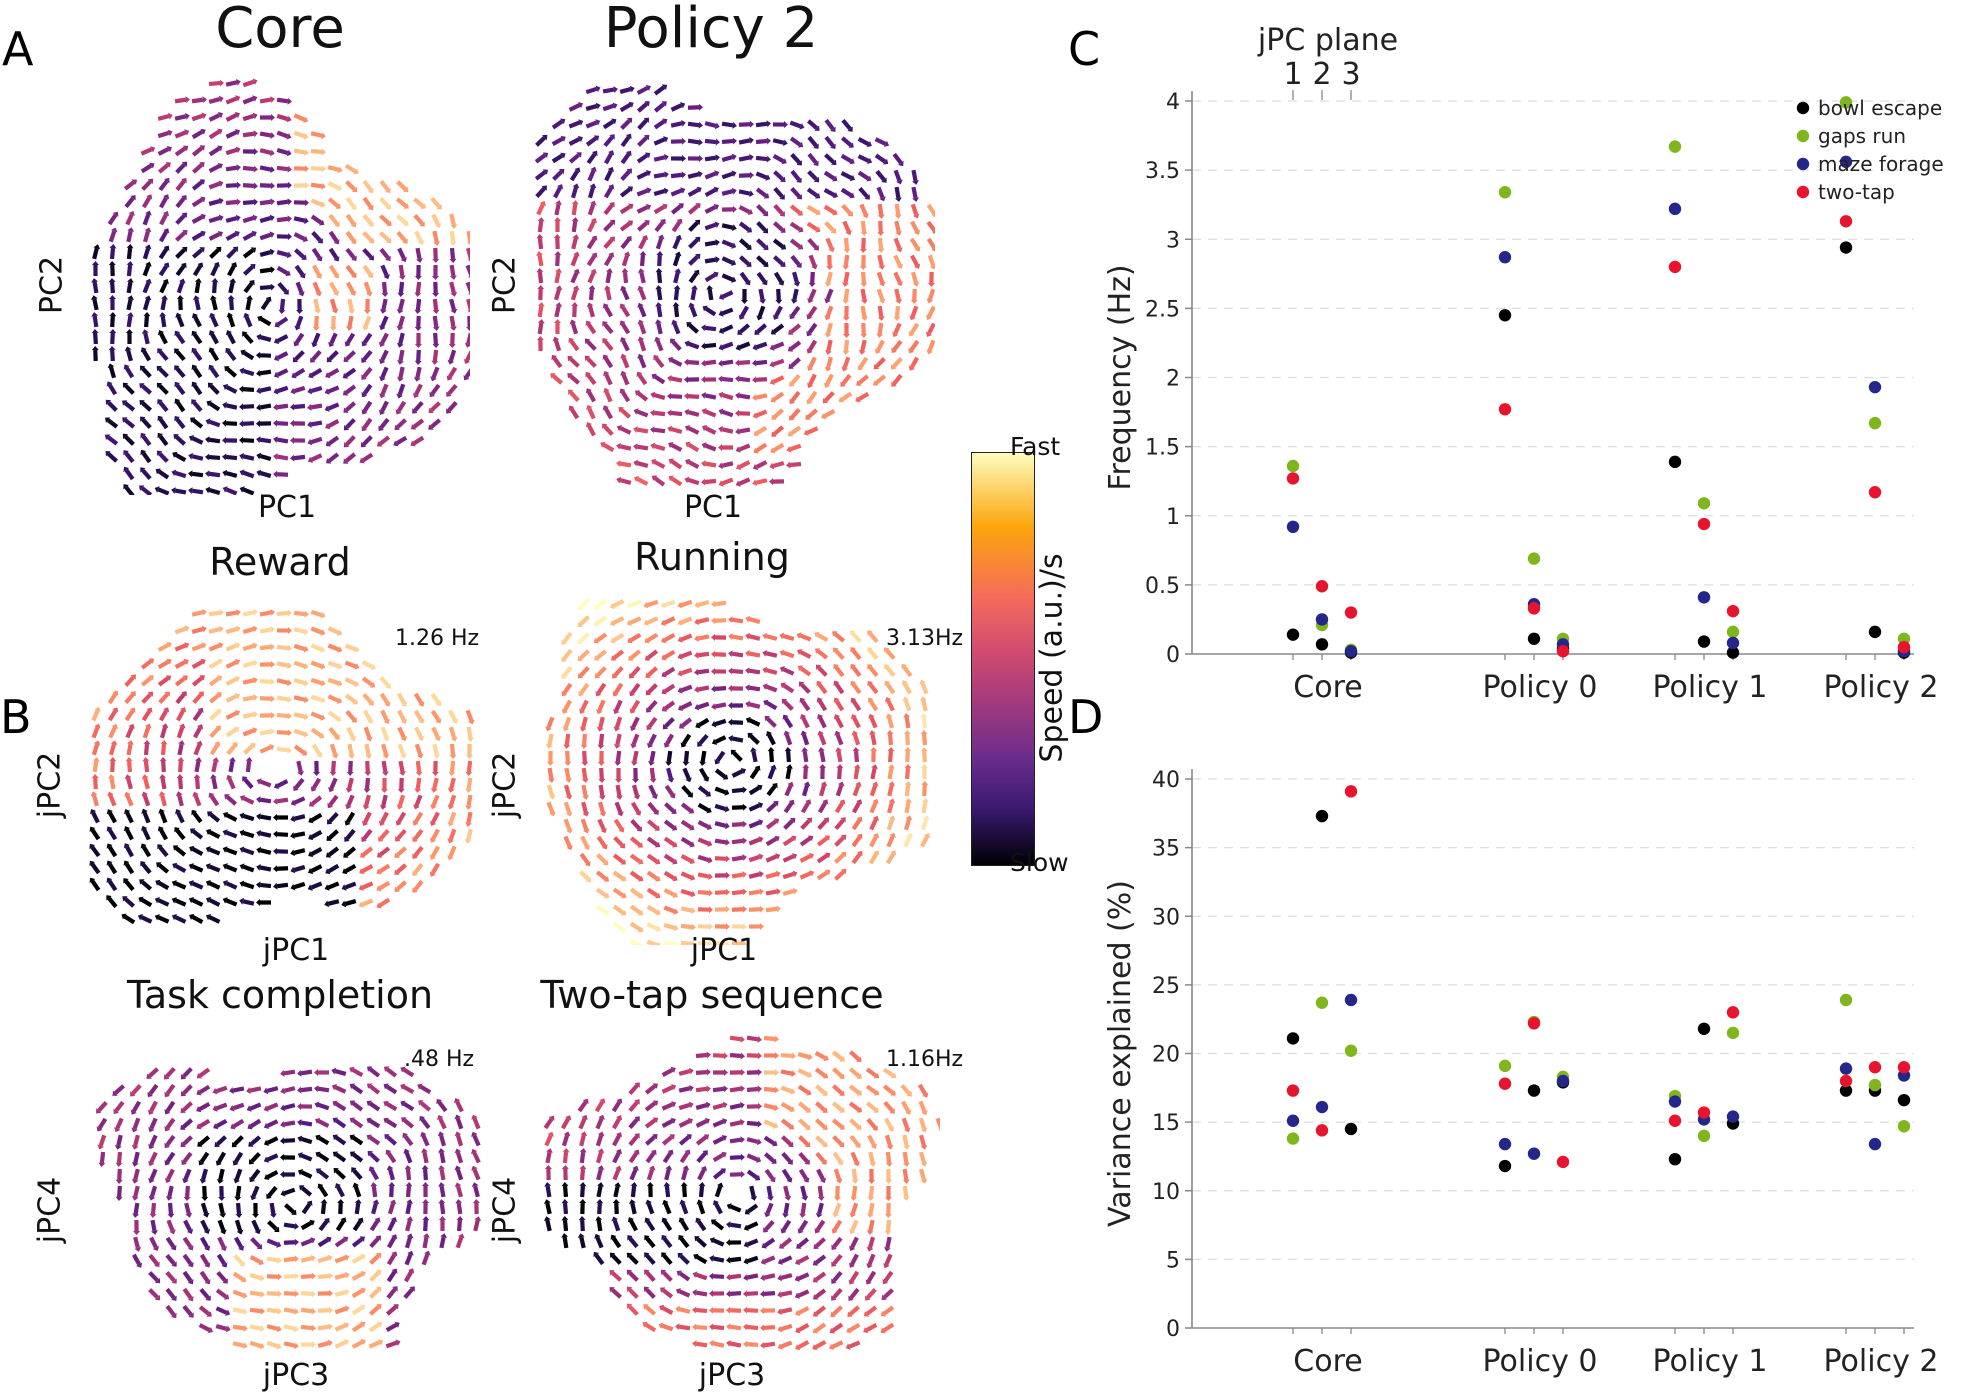  Describe the element at coordinates (18, 49) in the screenshot. I see `panel-letter-a: A` at that location.